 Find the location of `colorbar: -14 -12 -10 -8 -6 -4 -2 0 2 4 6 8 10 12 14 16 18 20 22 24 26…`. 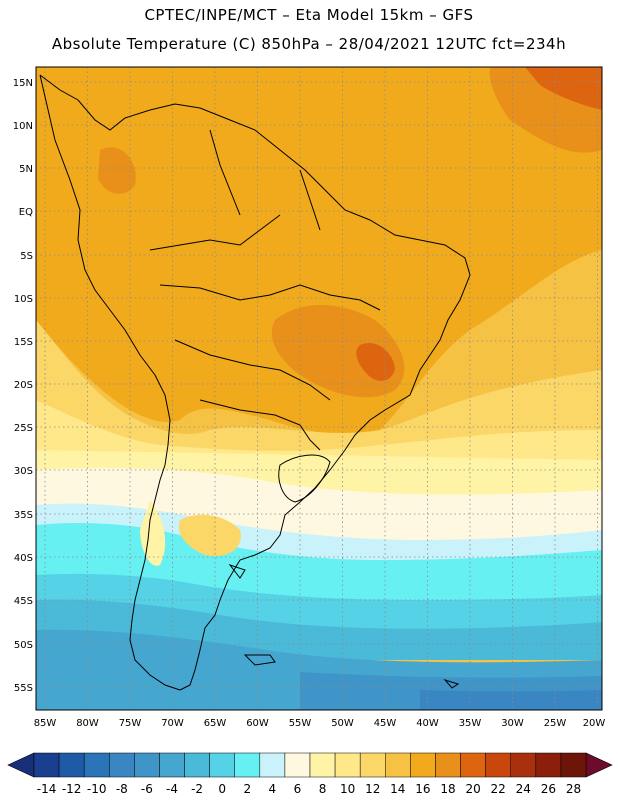

colorbar: -14 -12 -10 -8 -6 -4 -2 0 2 4 6 8 10 12 14 16 18 20 22 24 26… is located at coordinates (310, 774).